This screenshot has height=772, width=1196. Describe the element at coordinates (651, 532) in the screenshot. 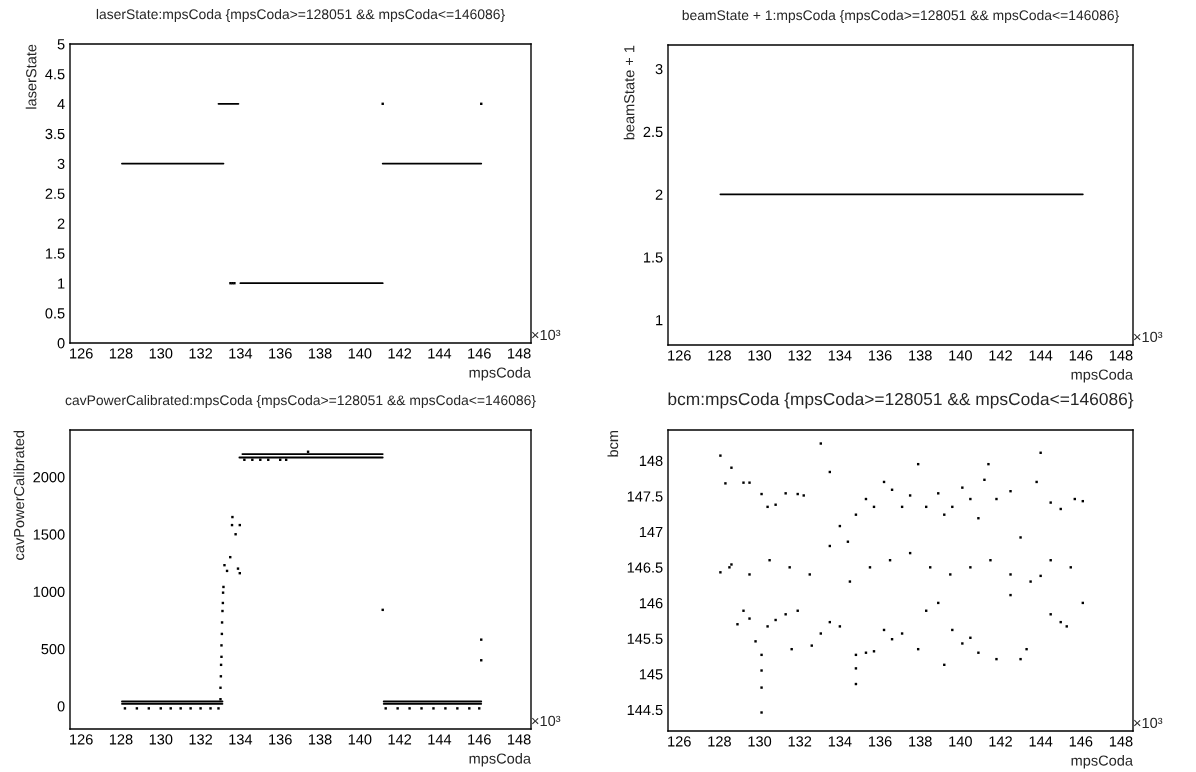

I see `y-tick-label: 147` at that location.